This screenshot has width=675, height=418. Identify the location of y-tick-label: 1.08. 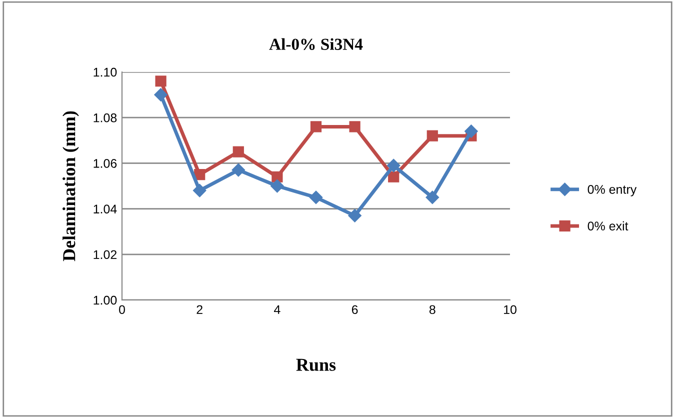
(105, 117).